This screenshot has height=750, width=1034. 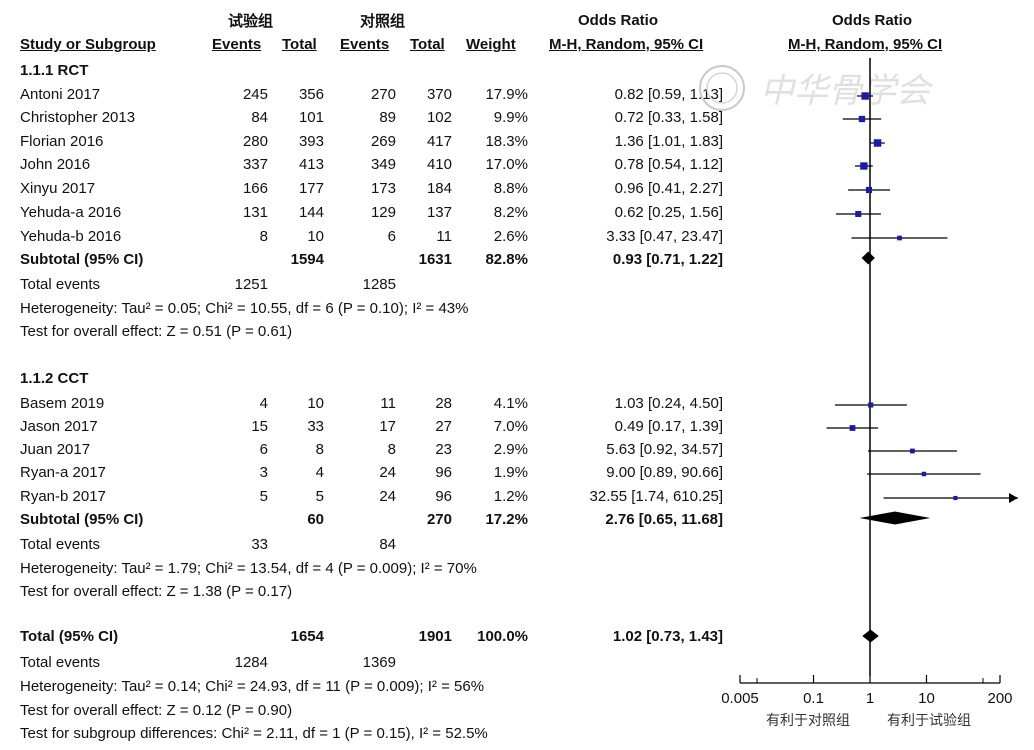 What do you see at coordinates (311, 117) in the screenshot?
I see `total-exp: 101` at bounding box center [311, 117].